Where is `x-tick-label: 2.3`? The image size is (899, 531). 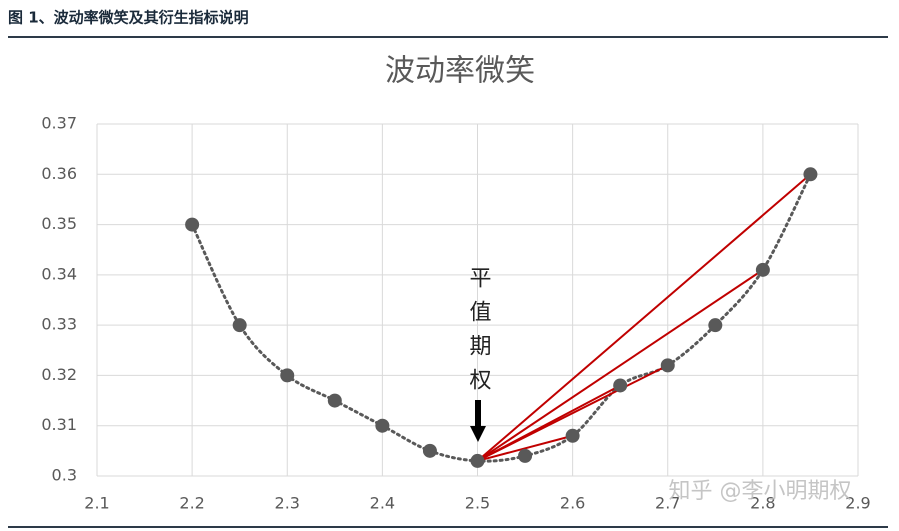
x-tick-label: 2.3 is located at coordinates (287, 503).